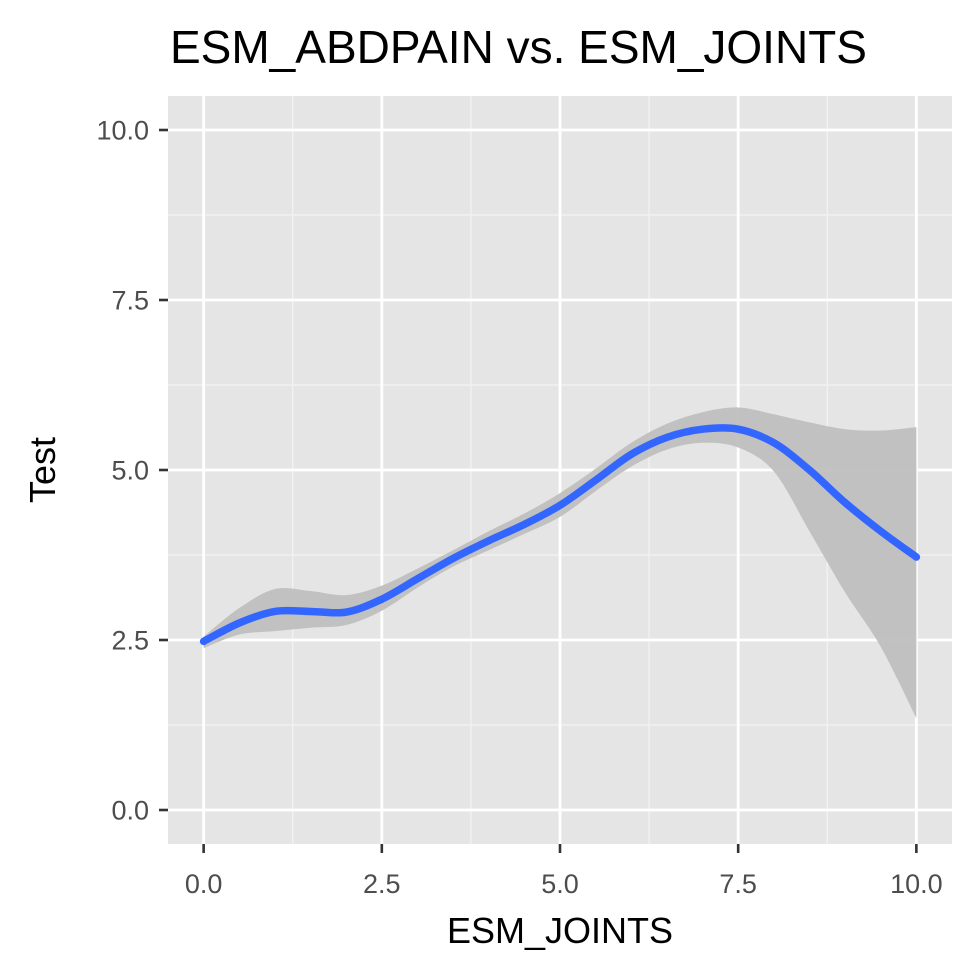 This screenshot has width=975, height=980. Describe the element at coordinates (916, 884) in the screenshot. I see `x-tick-label: 10.0` at that location.